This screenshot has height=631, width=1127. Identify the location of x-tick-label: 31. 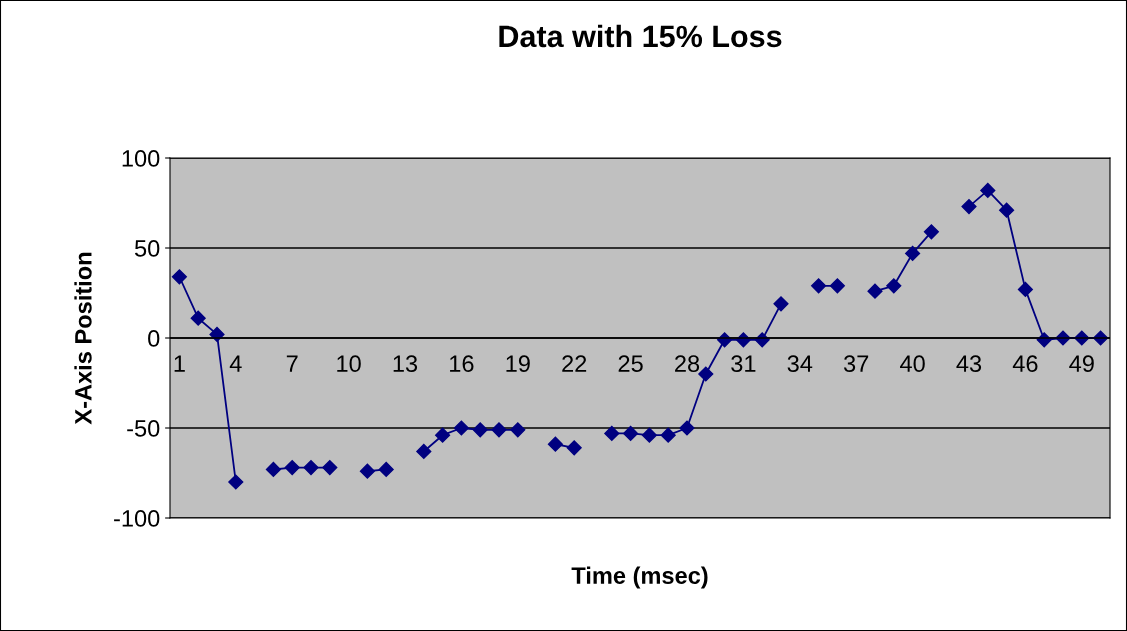
(743, 364).